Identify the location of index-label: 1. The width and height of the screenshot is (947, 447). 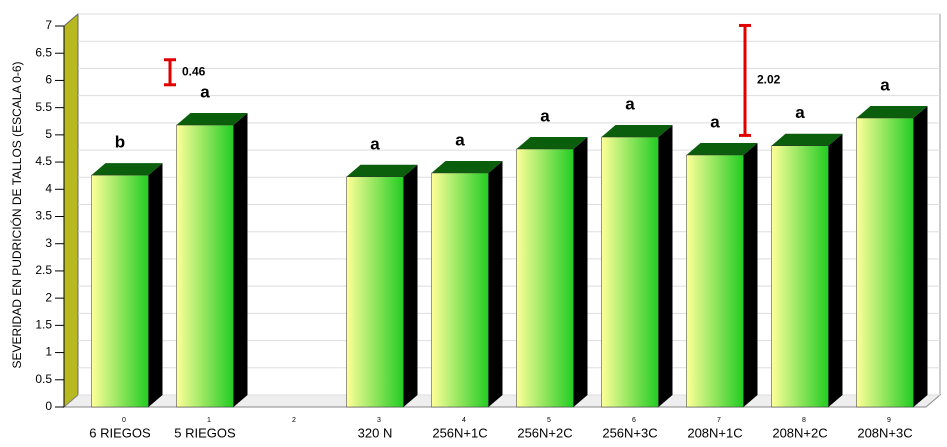
(209, 420).